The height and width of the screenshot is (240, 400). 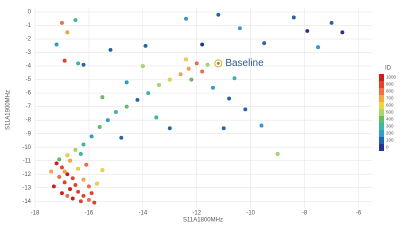 I want to click on x-tick-label: -8, so click(x=305, y=214).